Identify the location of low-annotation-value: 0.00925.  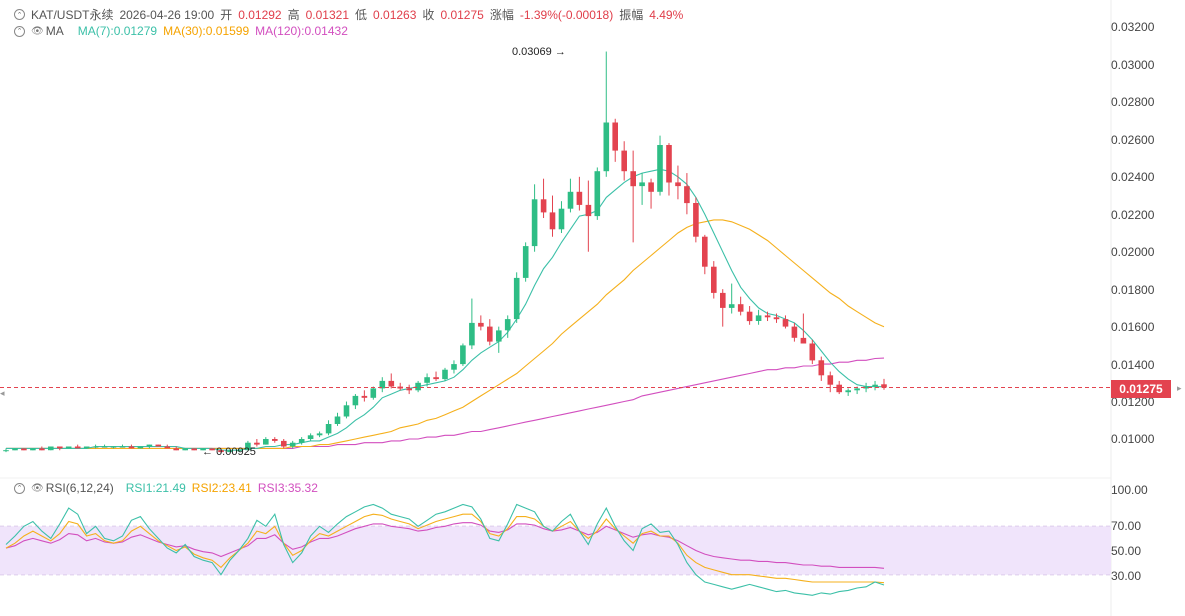
(236, 452).